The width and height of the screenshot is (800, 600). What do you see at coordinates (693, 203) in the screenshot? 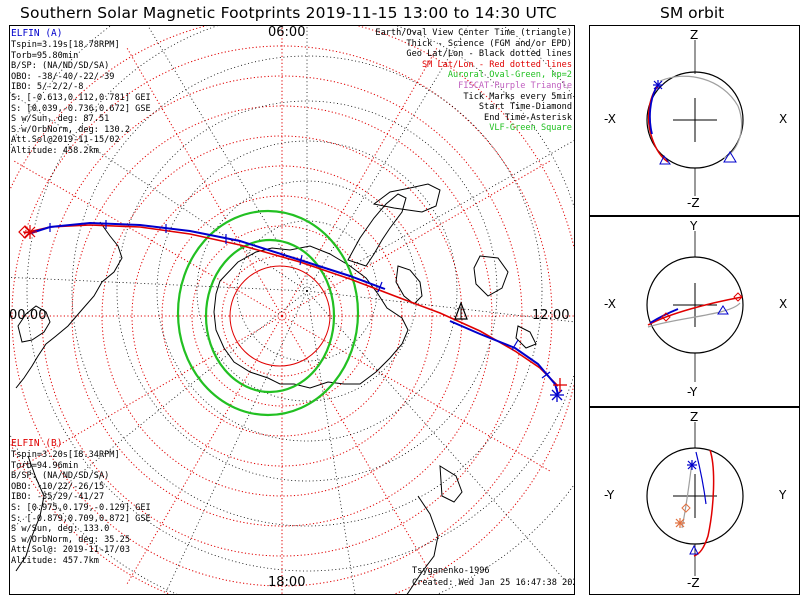
I see `orbit-xz-bottom-label: -Z` at bounding box center [693, 203].